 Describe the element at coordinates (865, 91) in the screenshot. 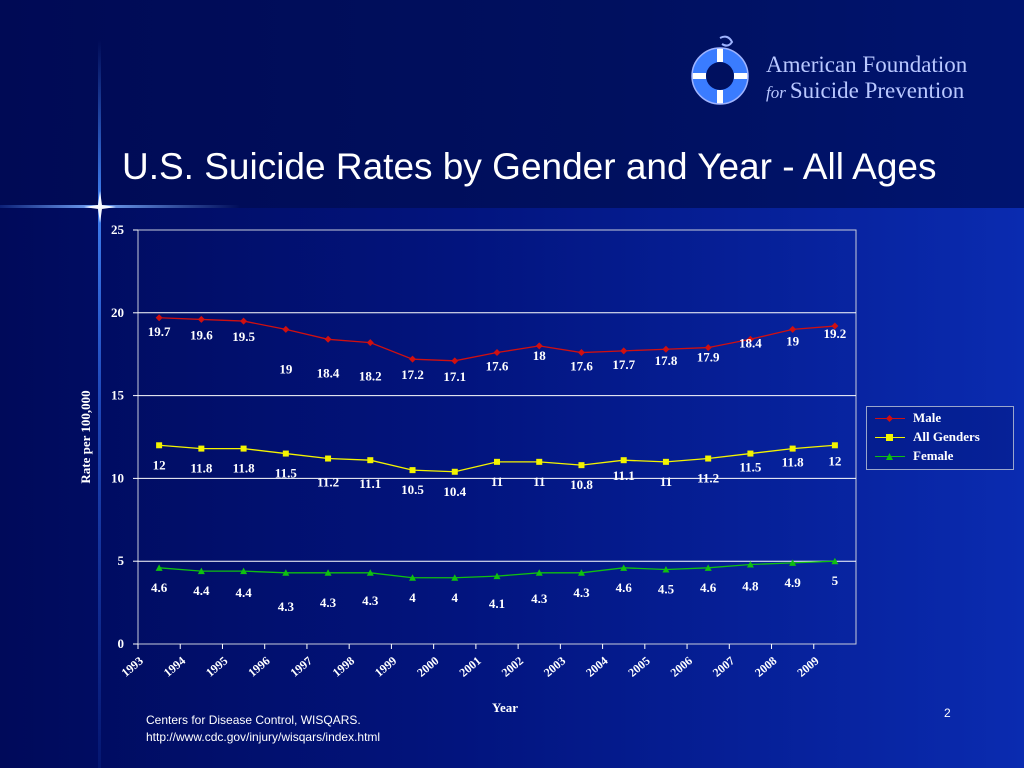

I see `logo-text-line2: for Suicide Prevention` at that location.